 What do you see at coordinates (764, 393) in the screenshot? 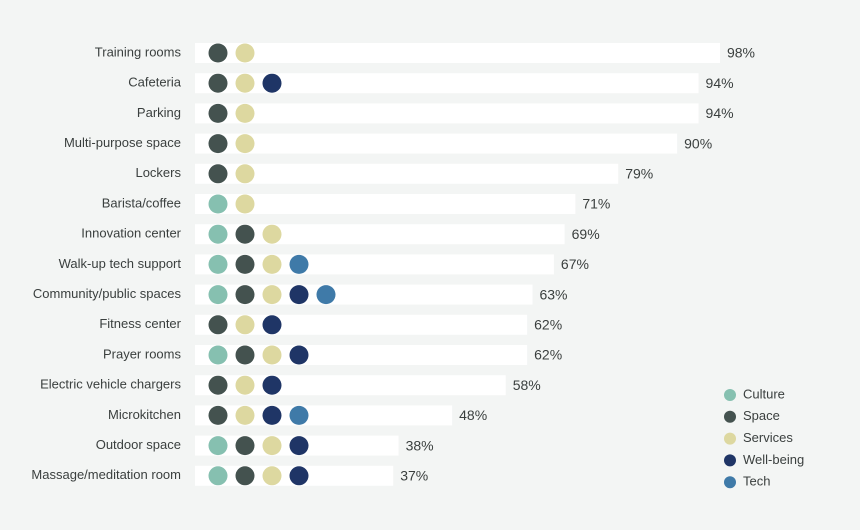
I see `legend-label: Culture` at bounding box center [764, 393].